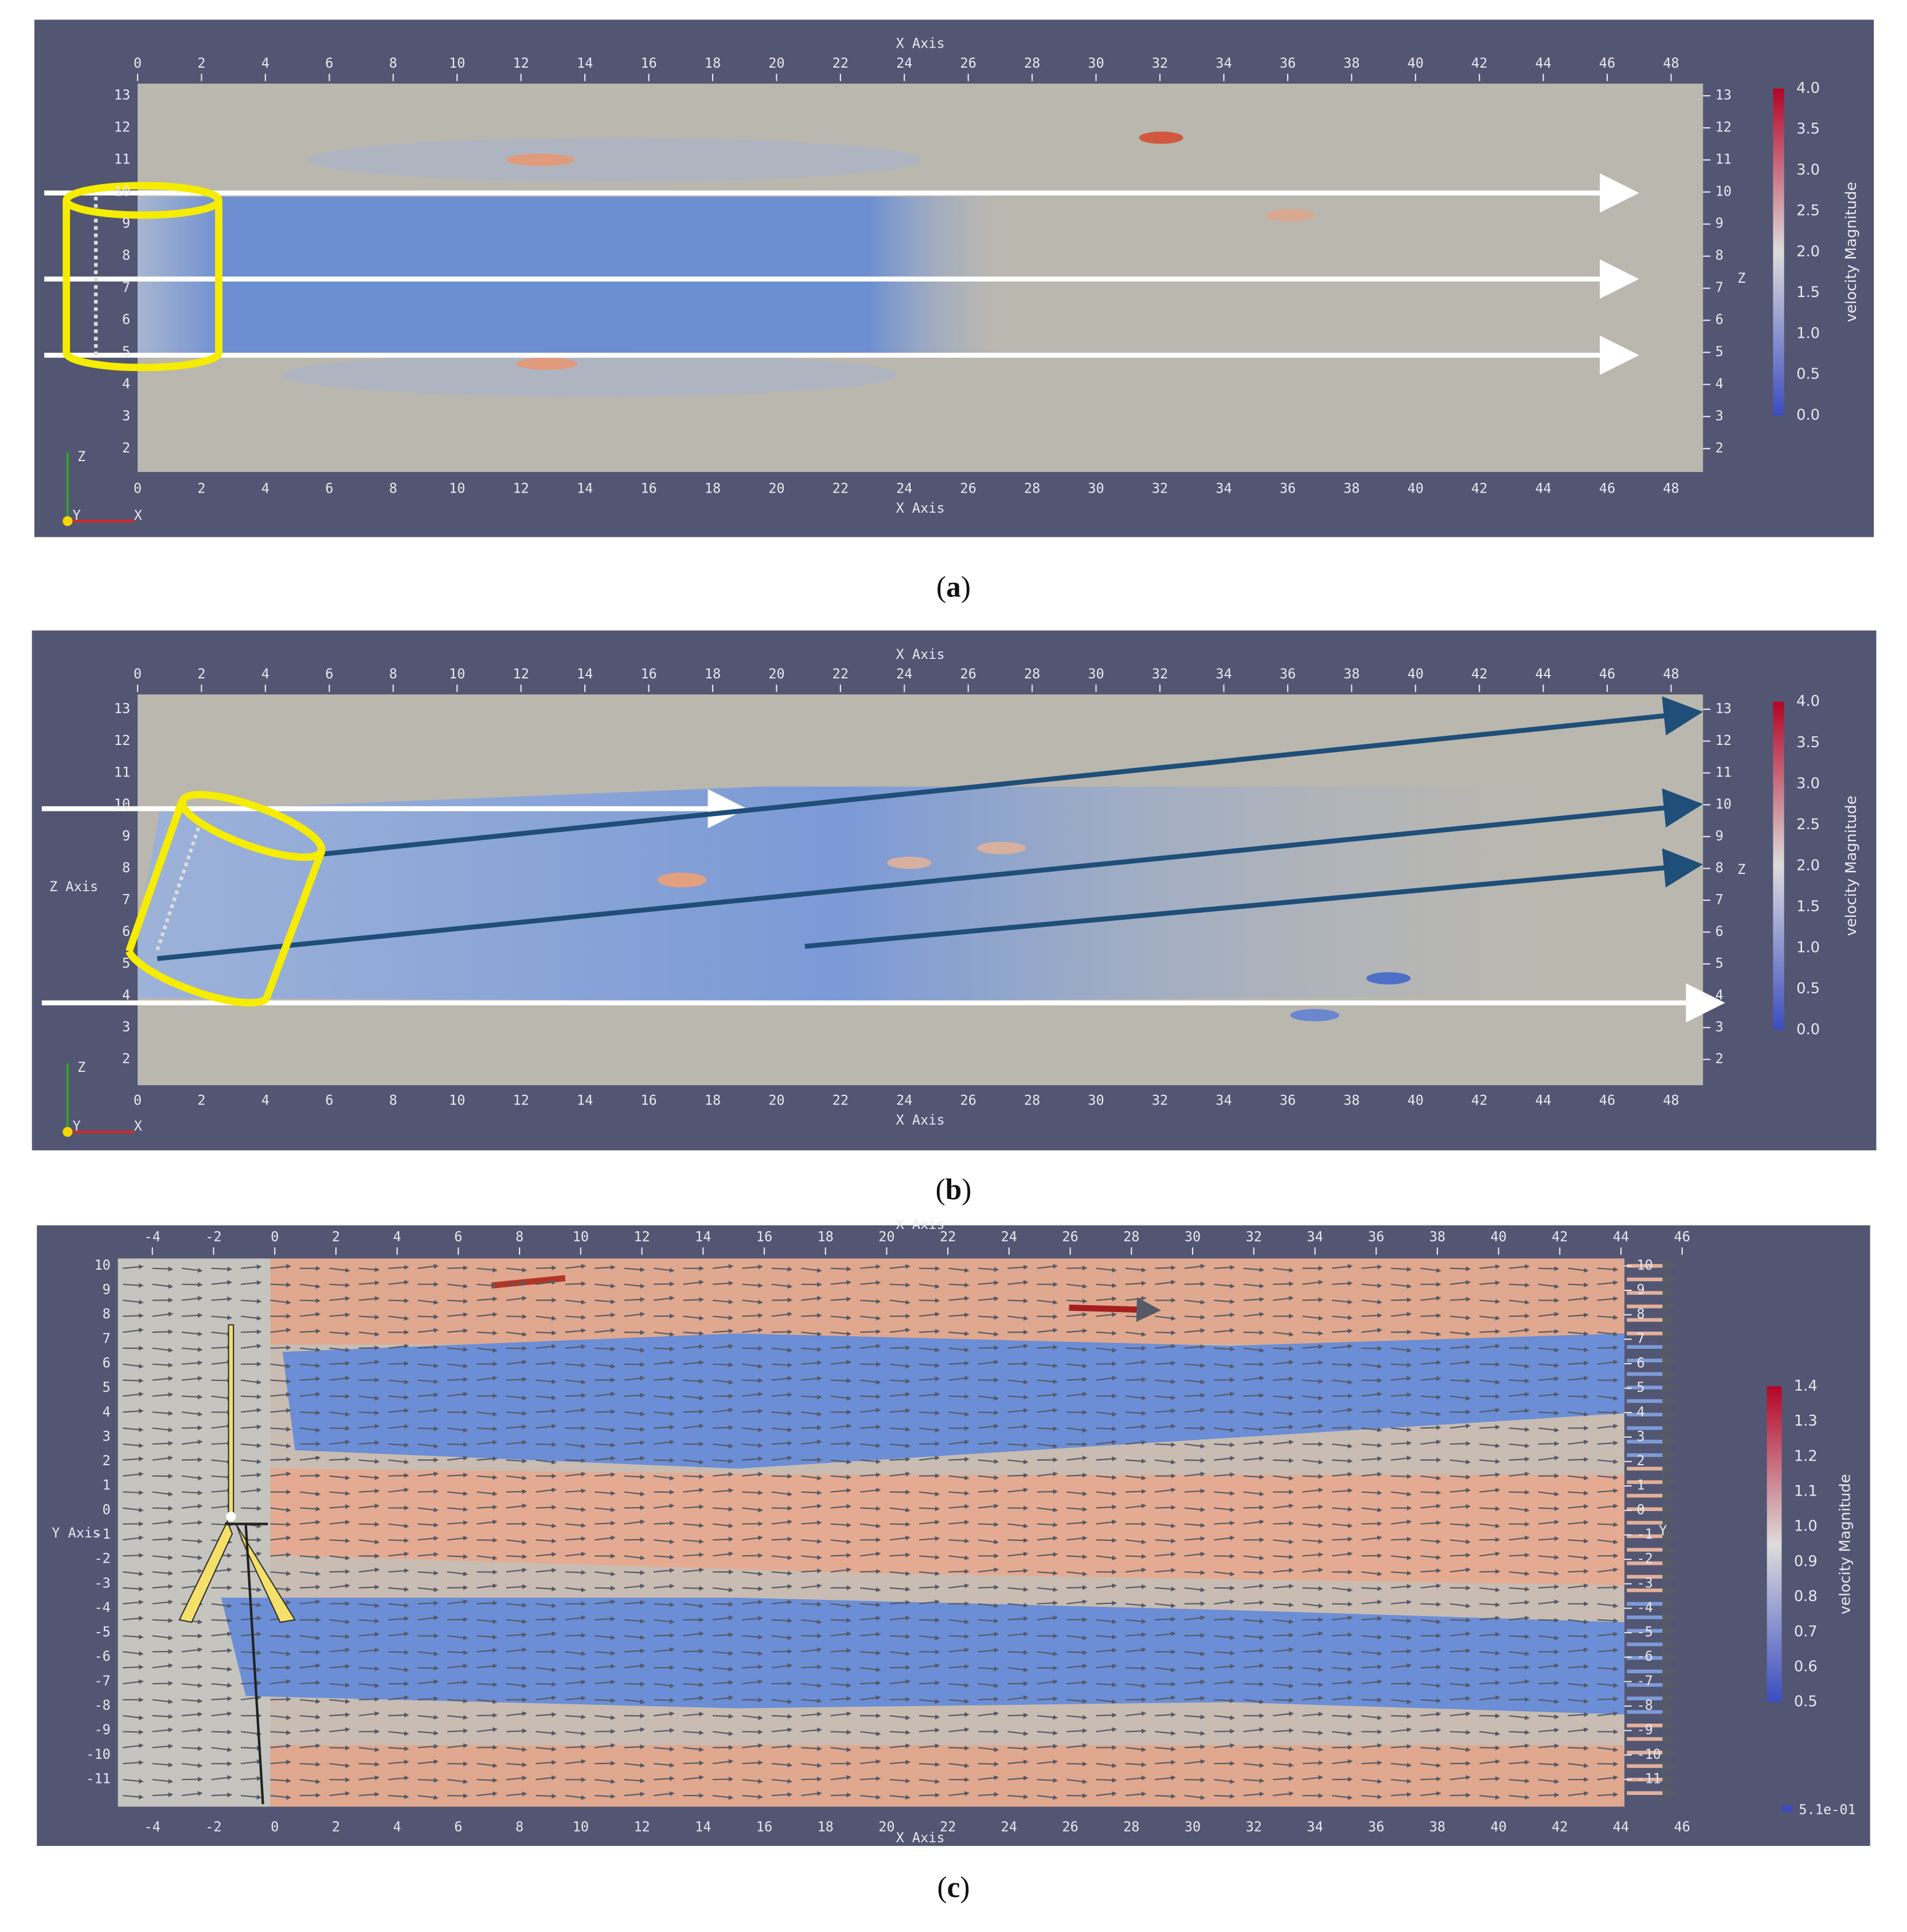 The image size is (1907, 1932). Describe the element at coordinates (1096, 63) in the screenshot. I see `x-tick-label: 30` at that location.